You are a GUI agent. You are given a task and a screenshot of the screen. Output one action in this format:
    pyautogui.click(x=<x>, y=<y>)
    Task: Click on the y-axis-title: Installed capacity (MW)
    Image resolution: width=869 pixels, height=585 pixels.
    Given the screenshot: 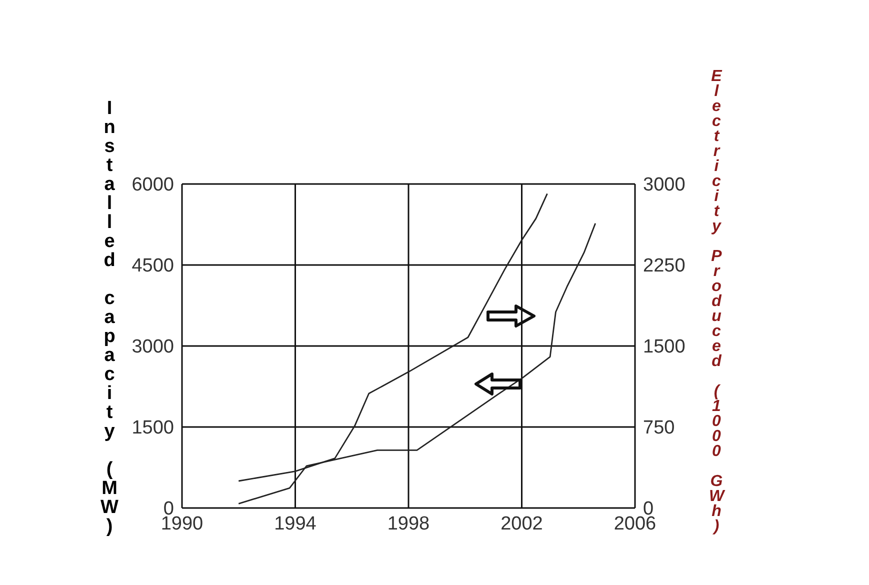 What is the action you would take?
    pyautogui.click(x=109, y=316)
    